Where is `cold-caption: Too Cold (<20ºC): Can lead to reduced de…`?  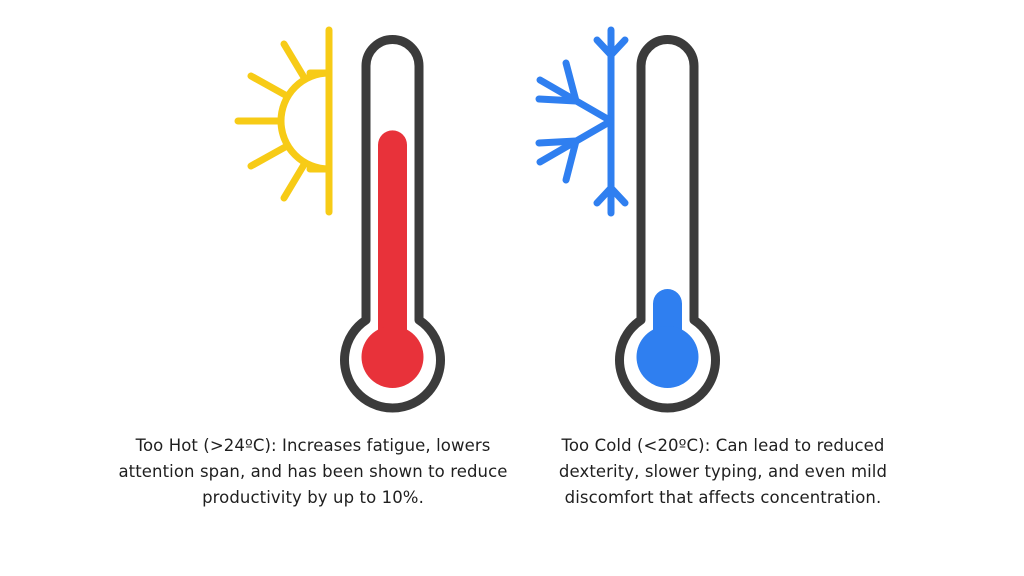
cold-caption: Too Cold (<20ºC): Can lead to reduced de… is located at coordinates (723, 471).